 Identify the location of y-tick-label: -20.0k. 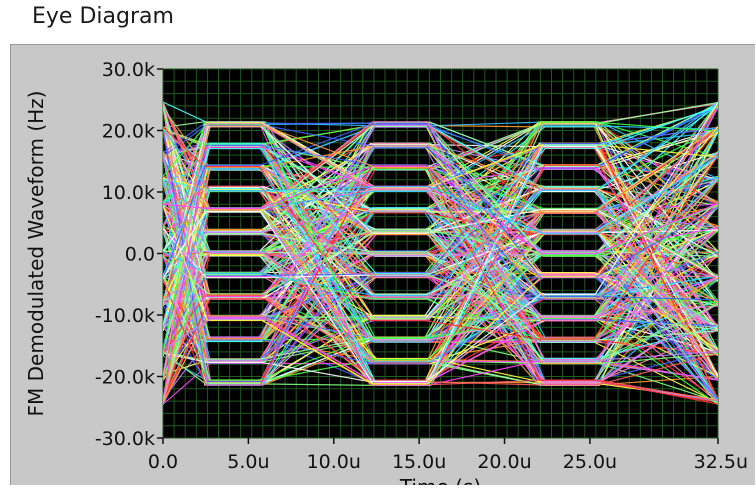
(125, 378).